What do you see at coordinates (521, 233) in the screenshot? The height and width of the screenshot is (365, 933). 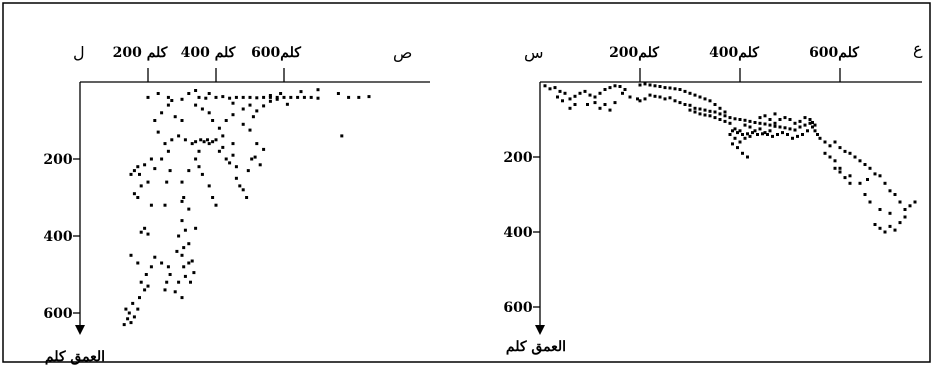 I see `right-y-ticks: 200 400 600` at bounding box center [521, 233].